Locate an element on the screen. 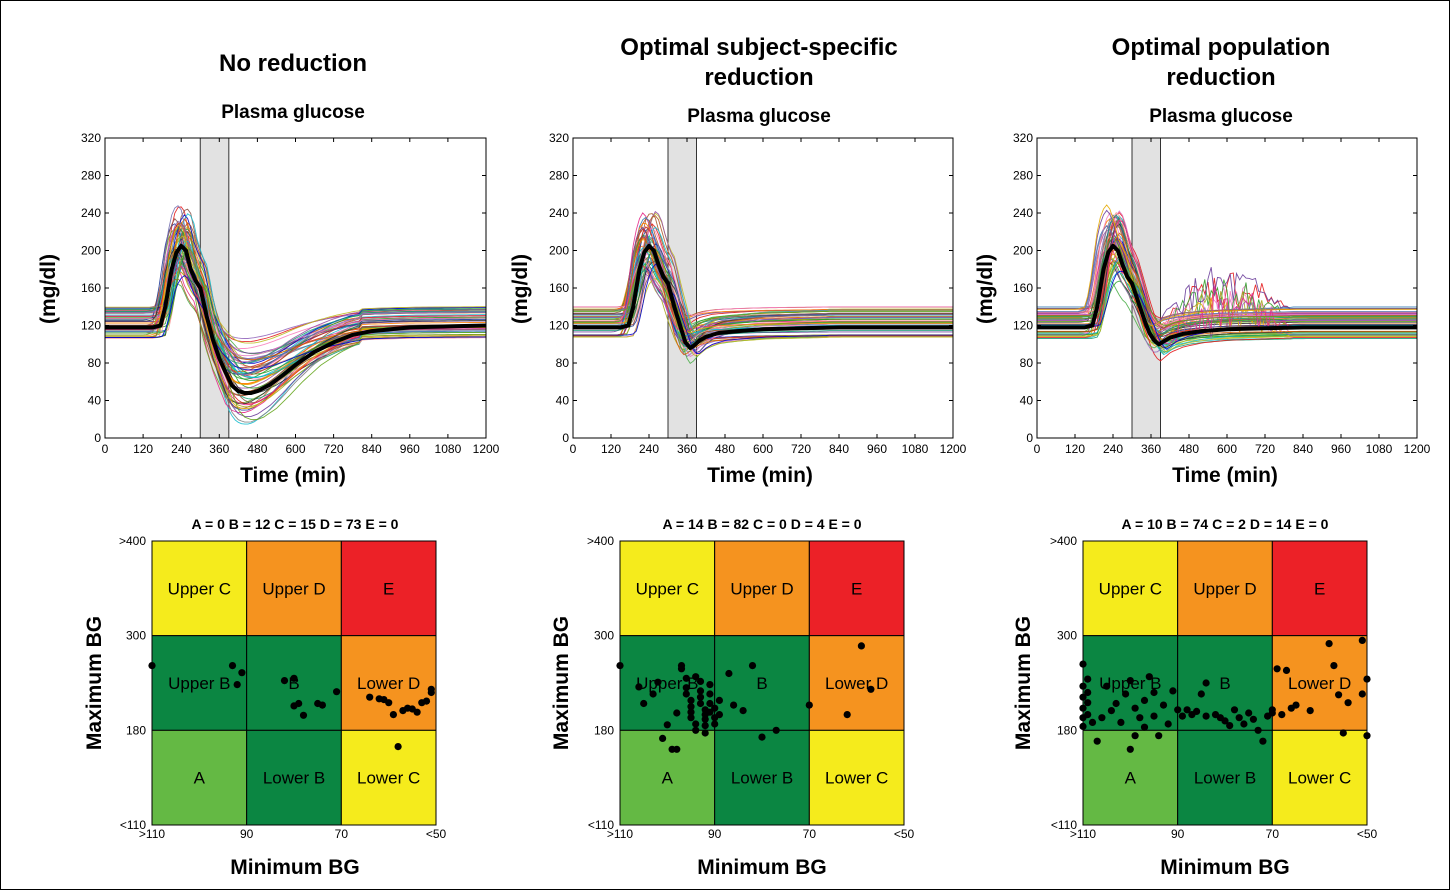 This screenshot has height=890, width=1450. y-tick-label: 120 is located at coordinates (559, 326).